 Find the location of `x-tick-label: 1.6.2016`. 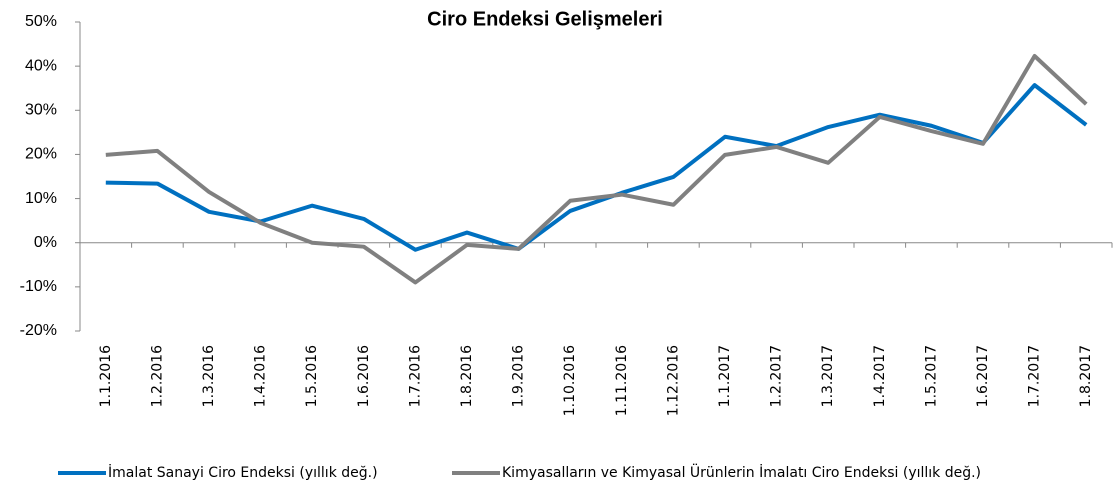

x-tick-label: 1.6.2016 is located at coordinates (364, 376).